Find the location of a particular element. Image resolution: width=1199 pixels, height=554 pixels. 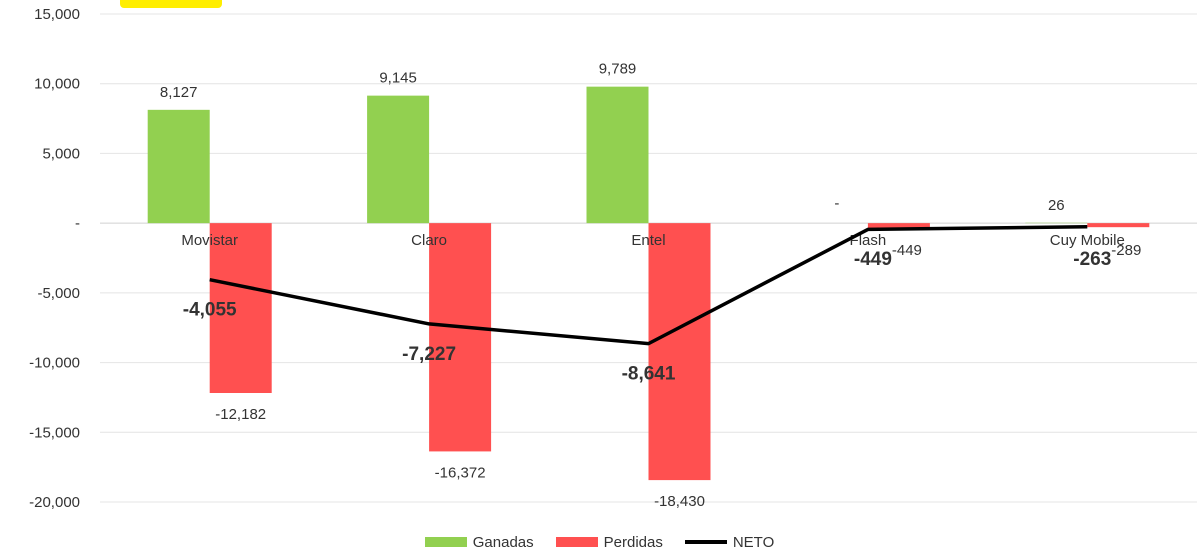

legend-label-perdidas: Perdidas is located at coordinates (633, 542).